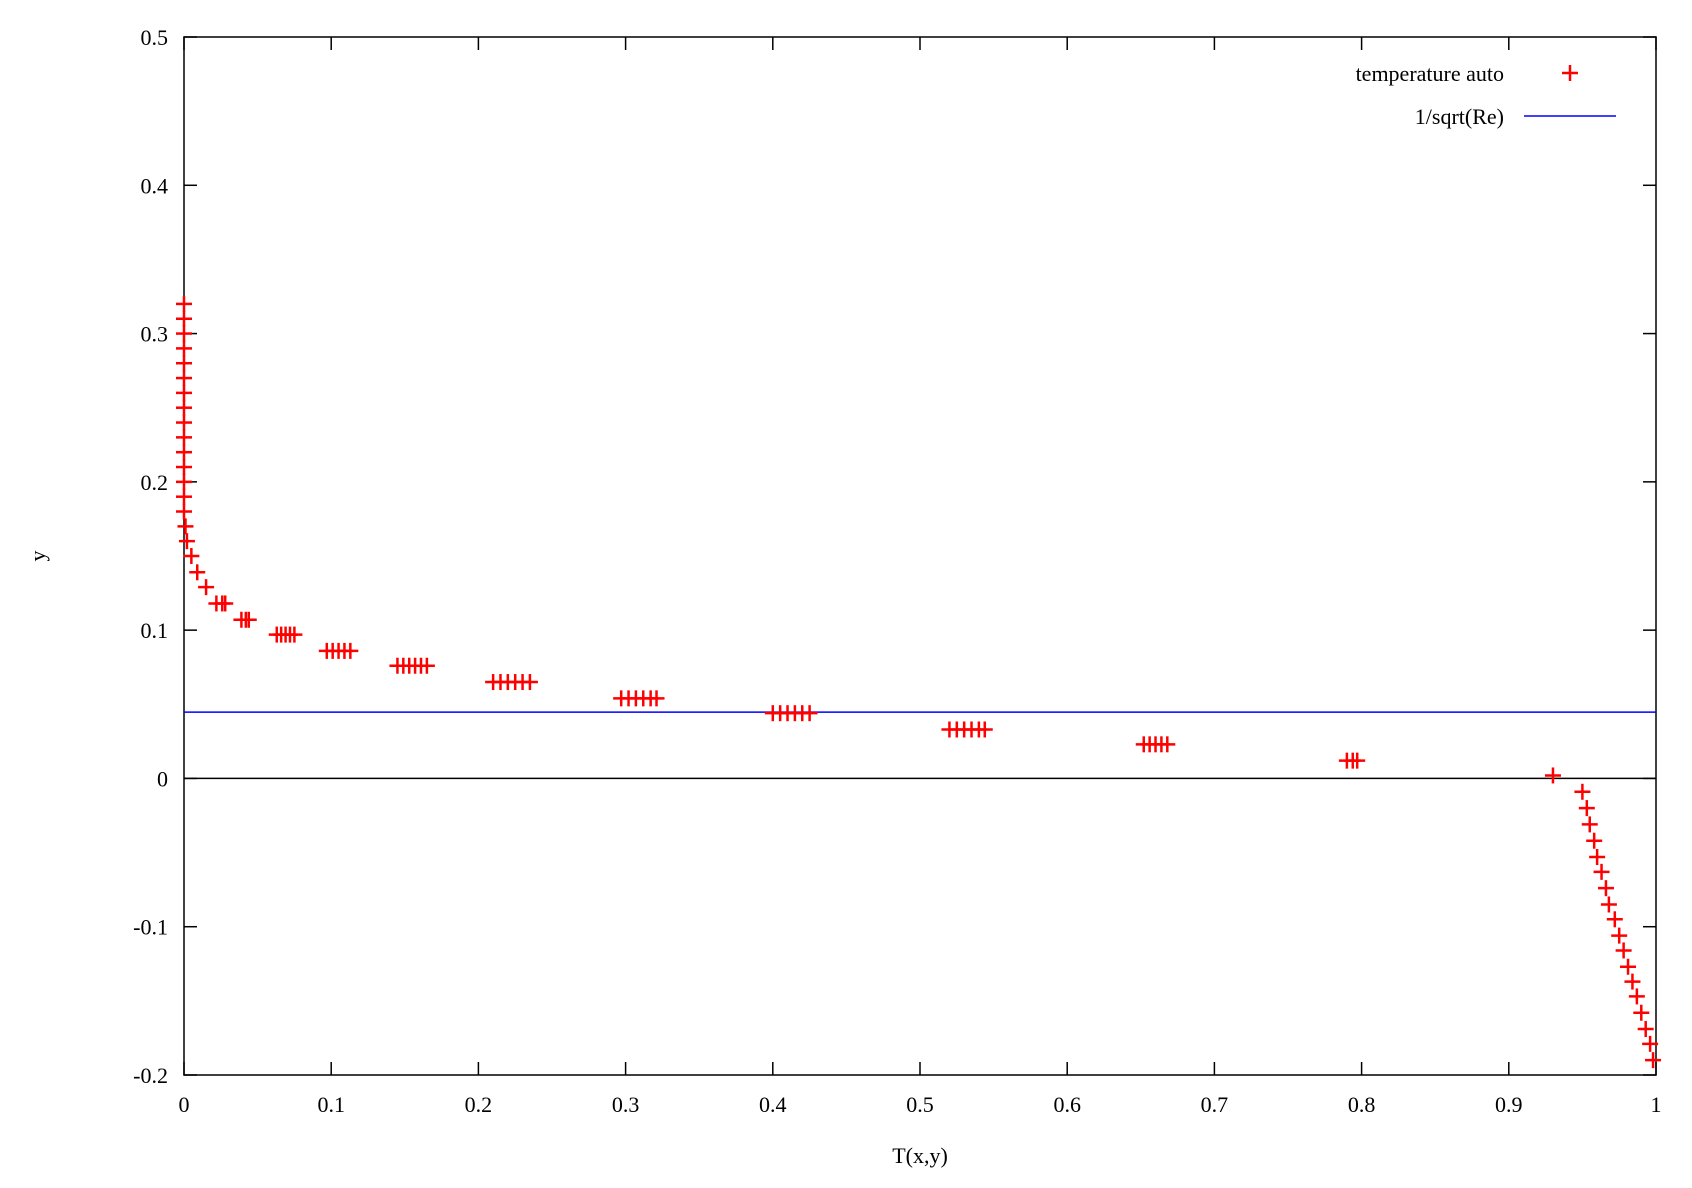 This screenshot has width=1692, height=1188. What do you see at coordinates (626, 1104) in the screenshot?
I see `x-tick-label: 0.3` at bounding box center [626, 1104].